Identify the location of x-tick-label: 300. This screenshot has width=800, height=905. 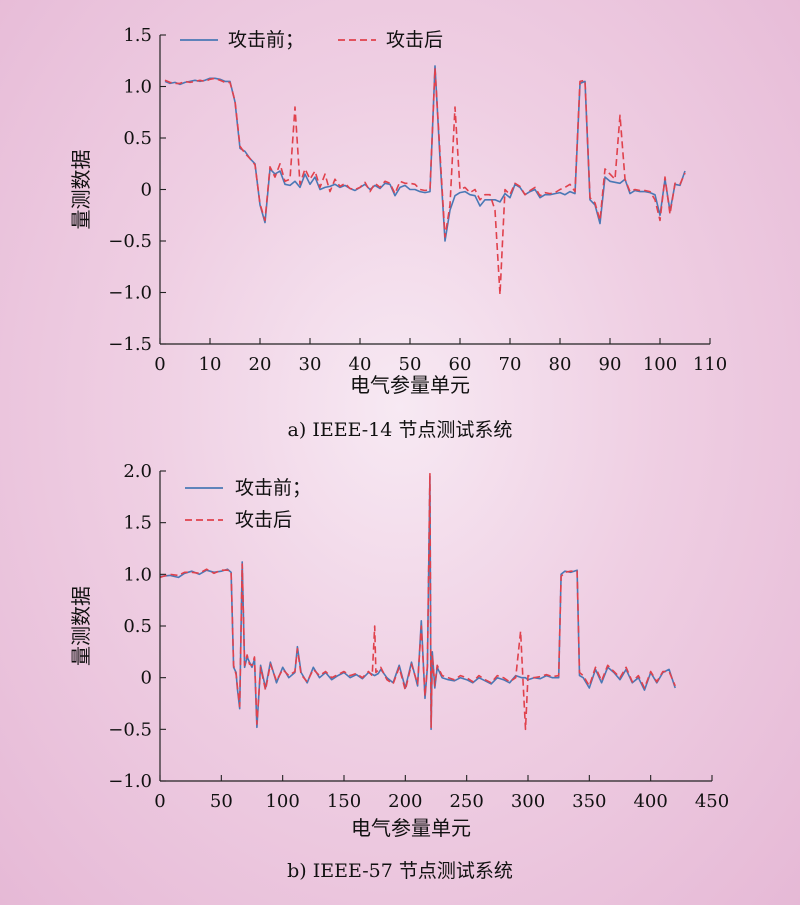
(528, 801).